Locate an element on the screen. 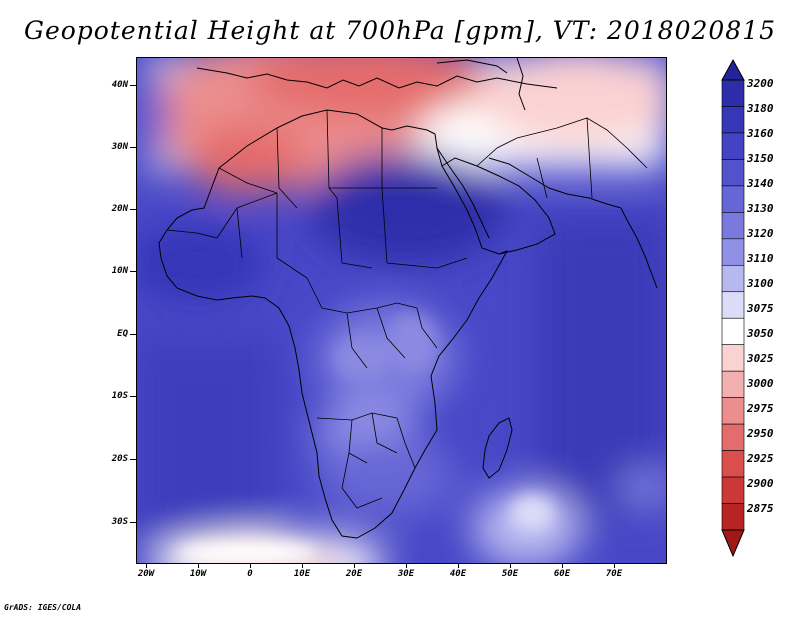 Image resolution: width=800 pixels, height=618 pixels. colorbar-label-2925: 2925 is located at coordinates (760, 458).